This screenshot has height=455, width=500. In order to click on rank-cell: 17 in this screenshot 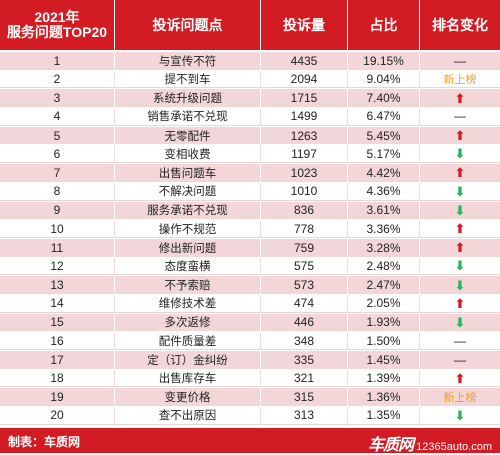, I will do `click(57, 360)`.